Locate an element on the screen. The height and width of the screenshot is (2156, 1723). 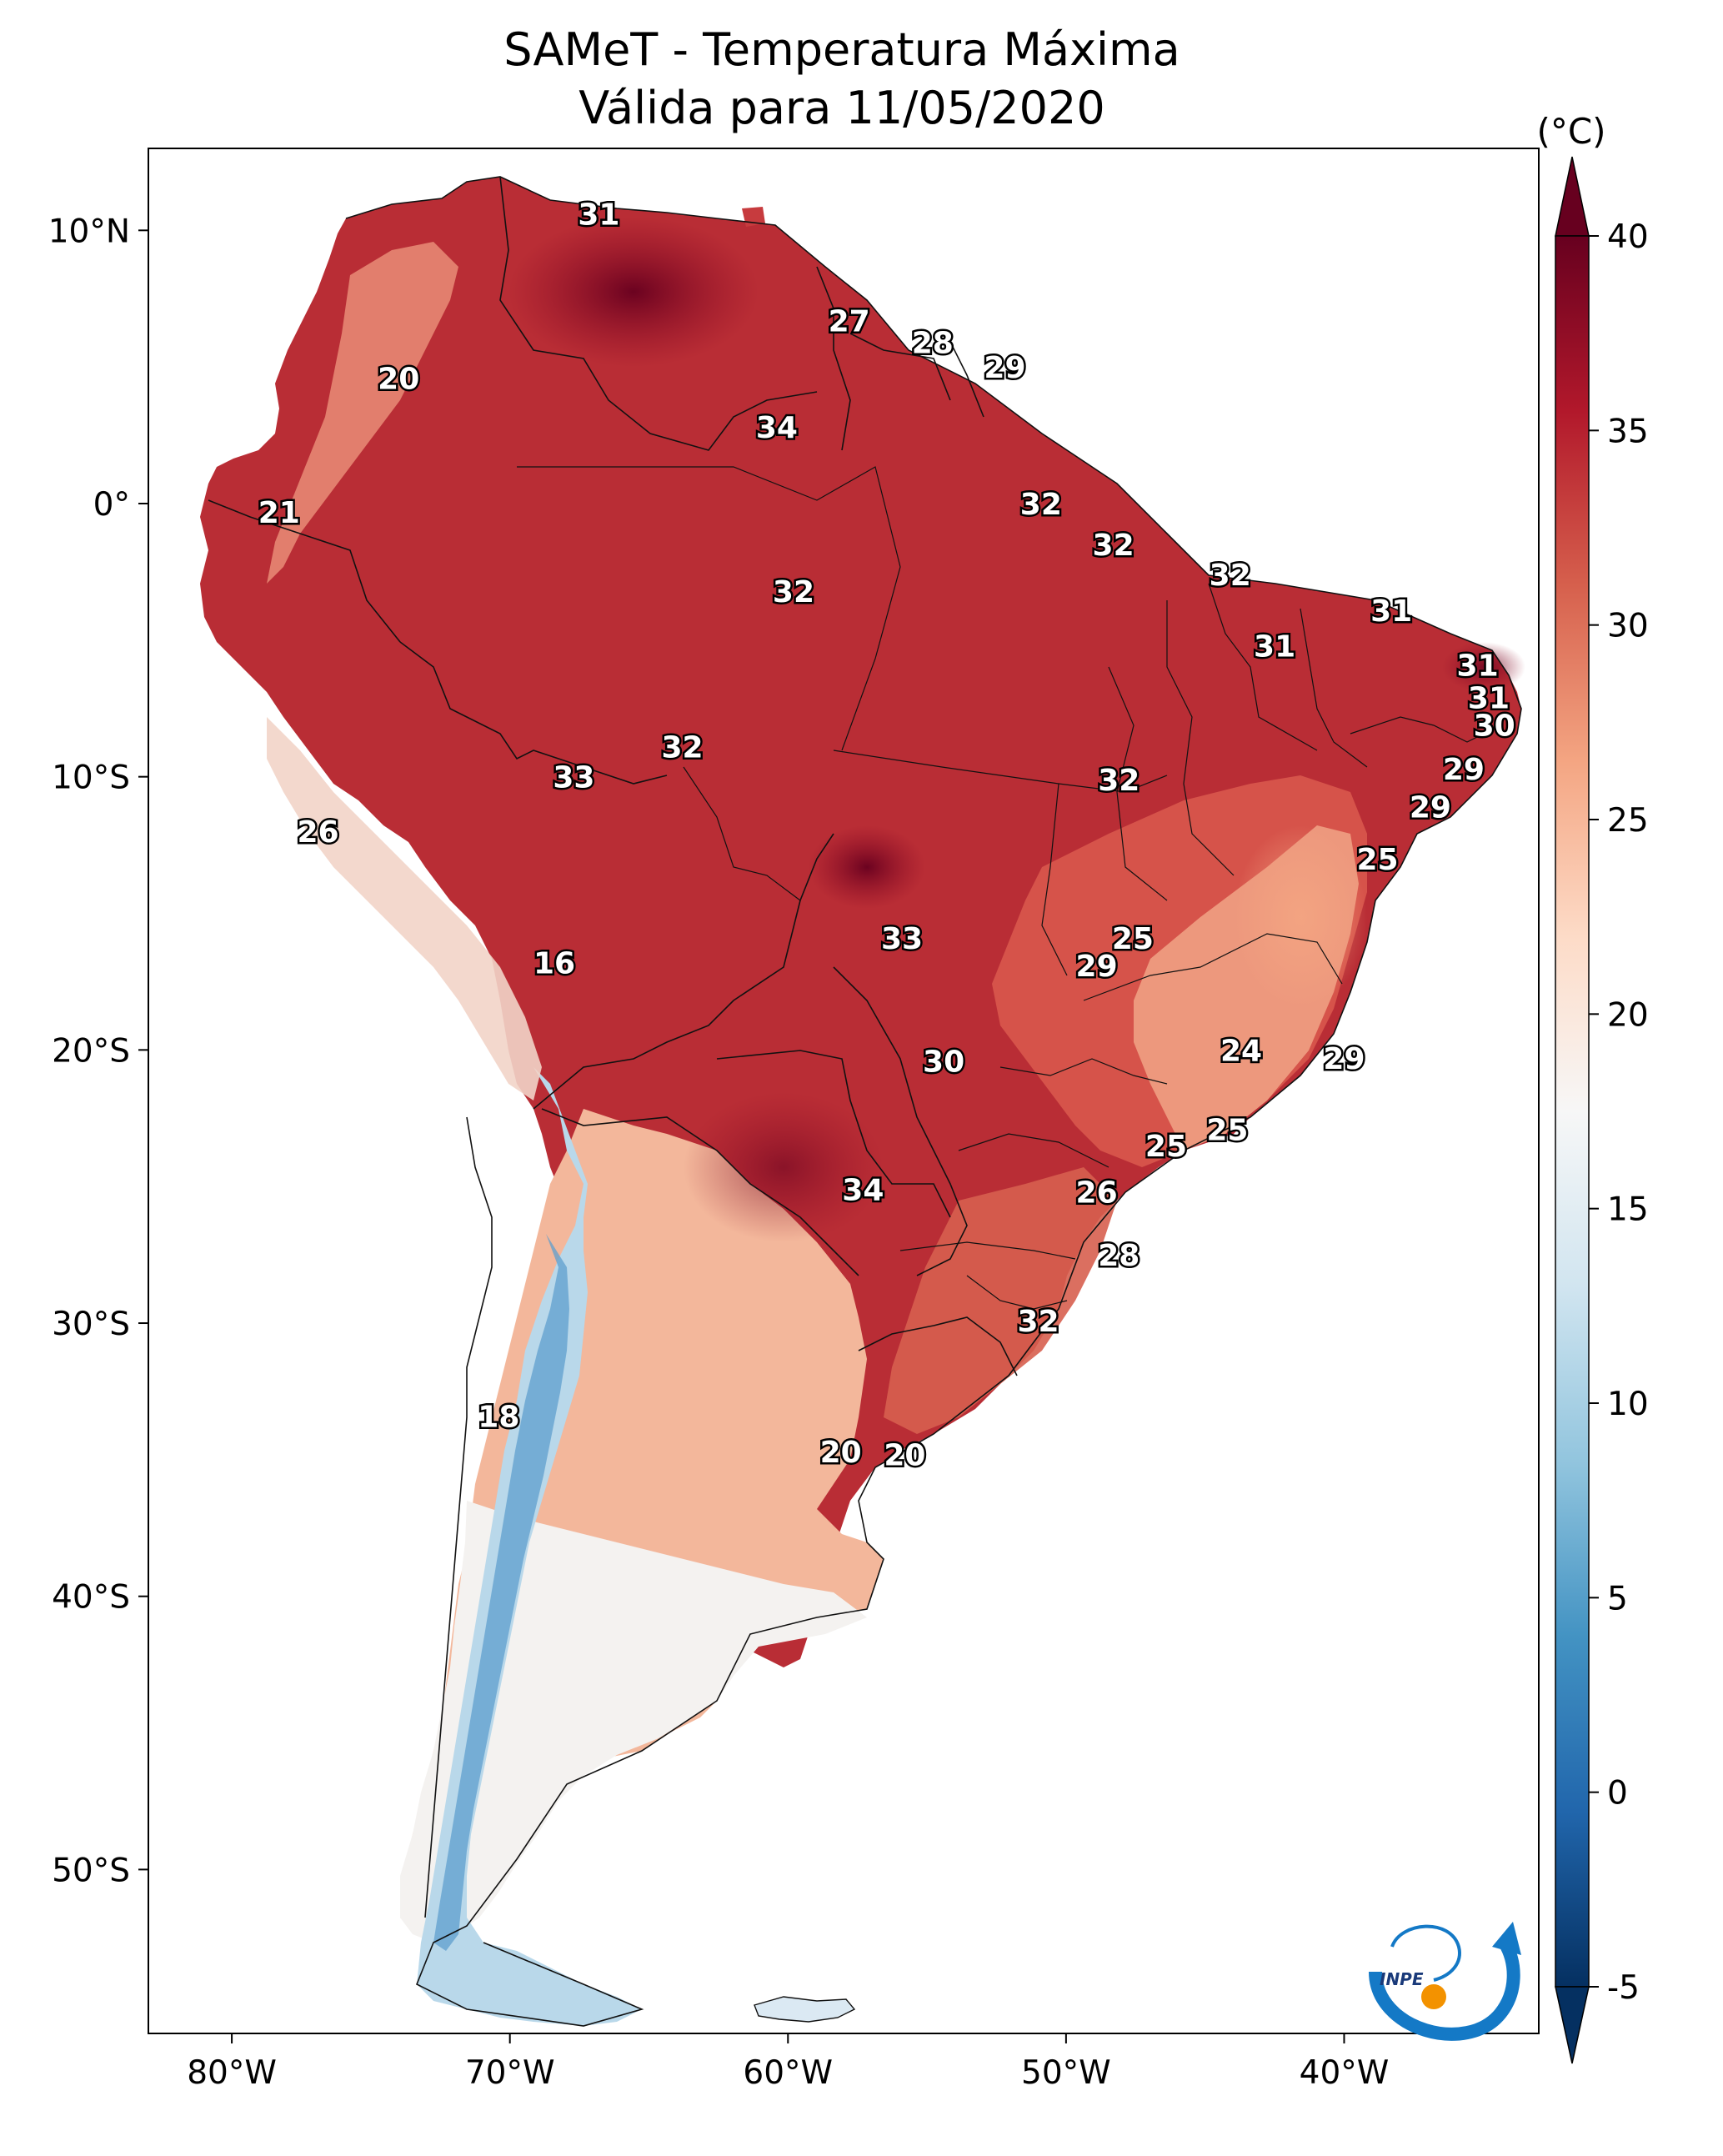
colorbar-body is located at coordinates (1572, 1111).